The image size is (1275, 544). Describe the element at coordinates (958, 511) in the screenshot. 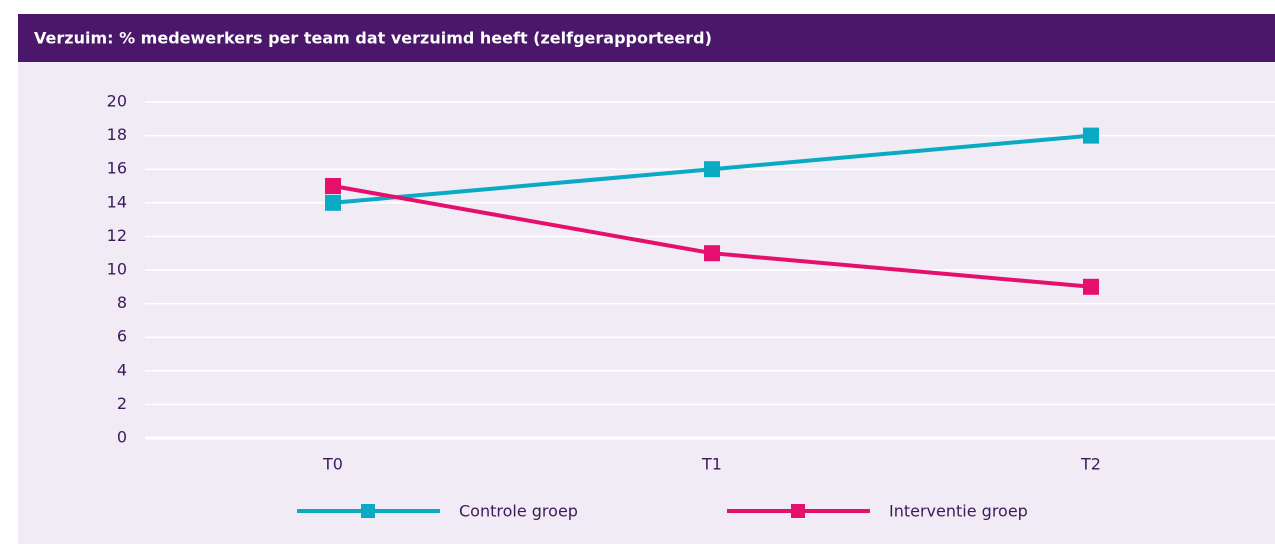

I see `legend-label: Interventie groep` at that location.